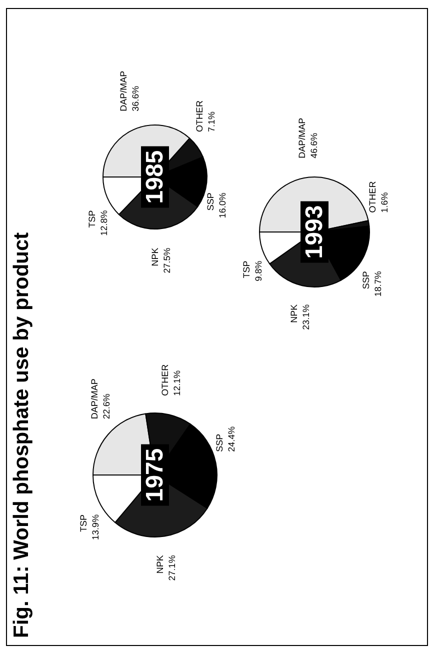 This screenshot has width=434, height=652. Describe the element at coordinates (211, 122) in the screenshot. I see `data-label: 7.1%` at that location.